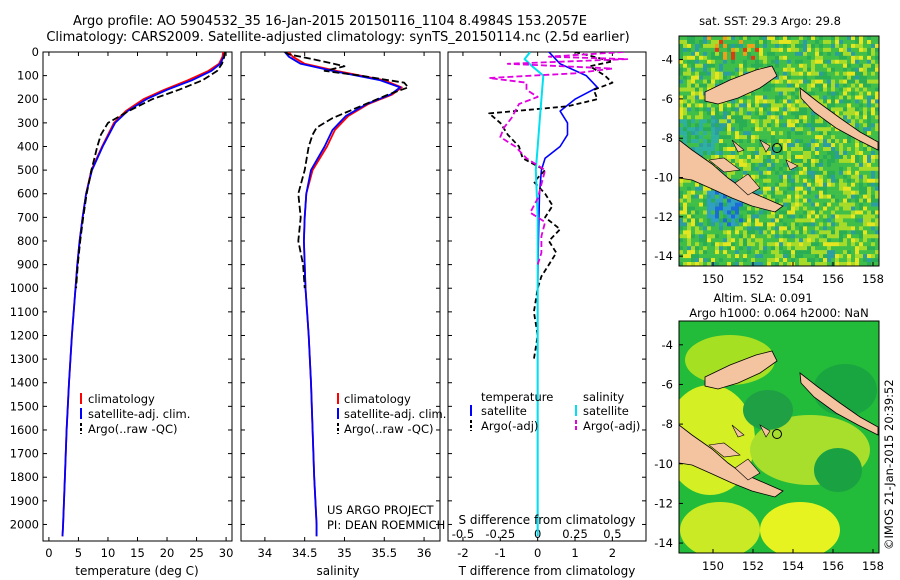 The width and height of the screenshot is (900, 580). Describe the element at coordinates (377, 399) in the screenshot. I see `legend-climatology: climatology` at that location.